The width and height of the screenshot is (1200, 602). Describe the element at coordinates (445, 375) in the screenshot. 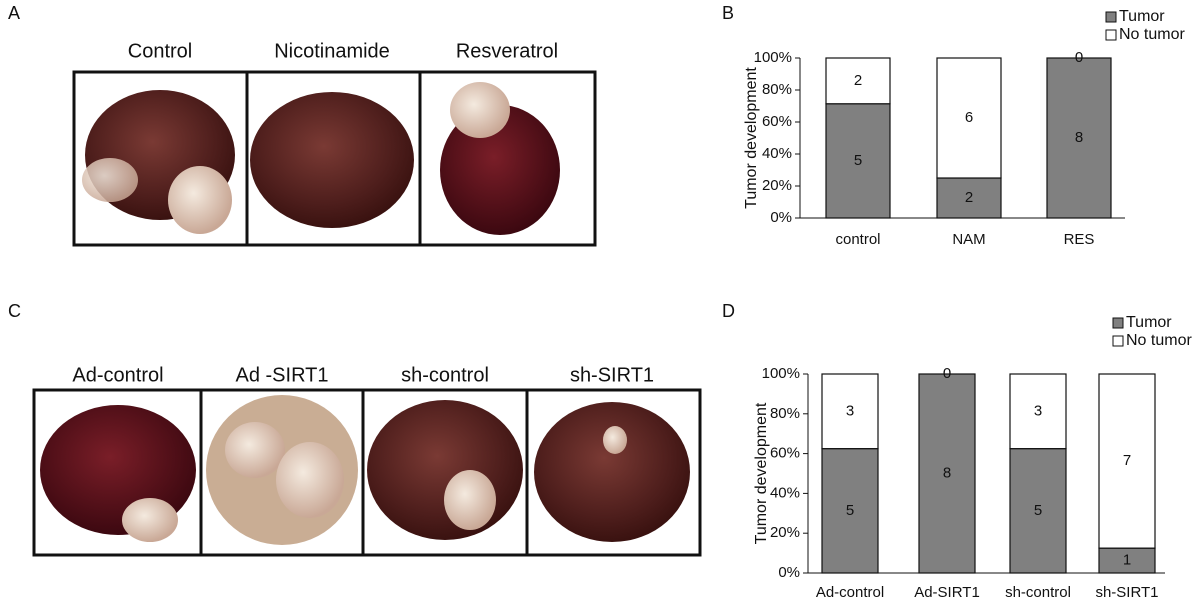

I see `photo-label: sh-control` at that location.